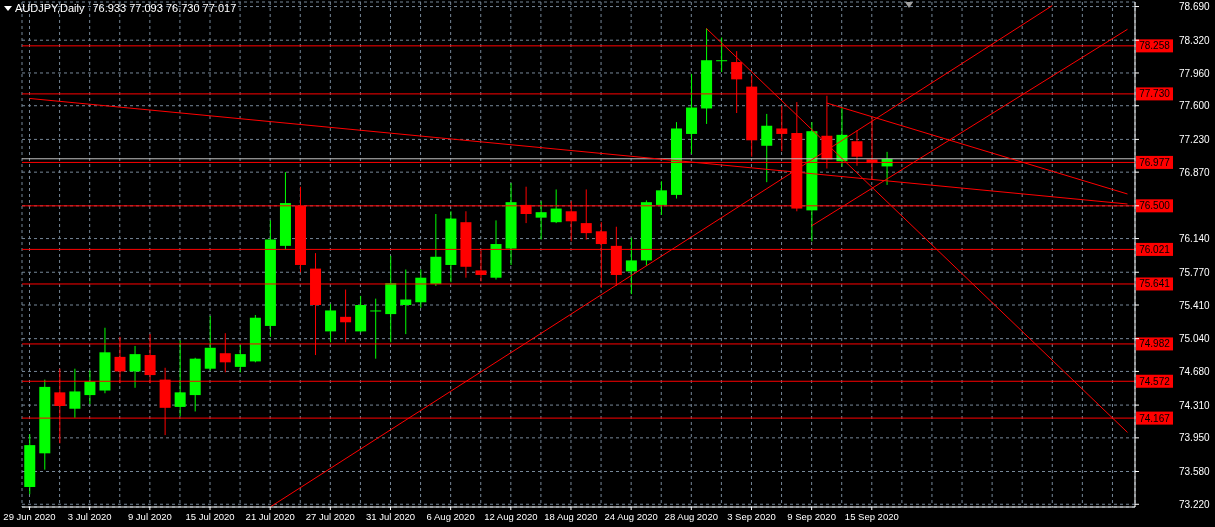  What do you see at coordinates (511, 516) in the screenshot?
I see `x-tick-label: 12 Aug 2020` at bounding box center [511, 516].